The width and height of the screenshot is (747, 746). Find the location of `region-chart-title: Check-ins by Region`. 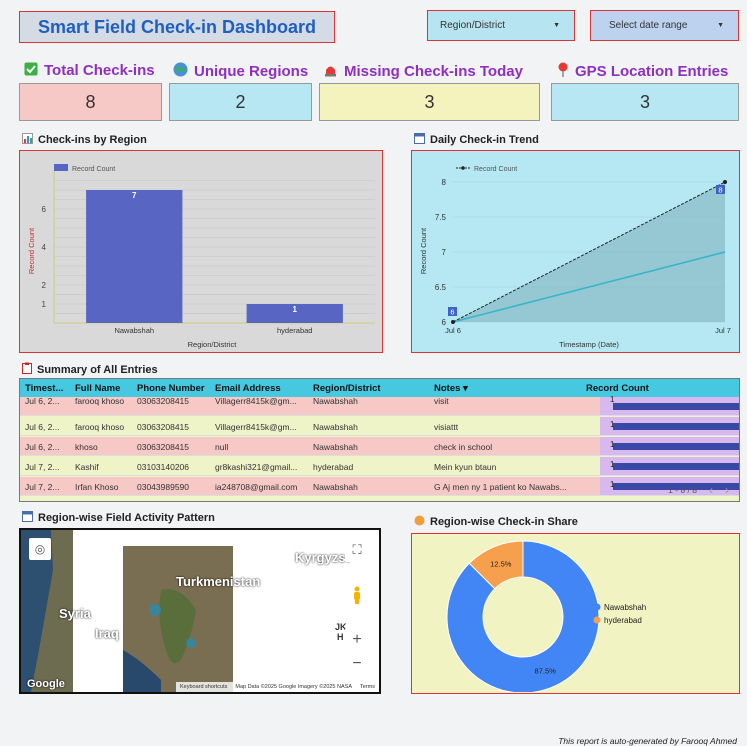

region-chart-title: Check-ins by Region is located at coordinates (84, 140).